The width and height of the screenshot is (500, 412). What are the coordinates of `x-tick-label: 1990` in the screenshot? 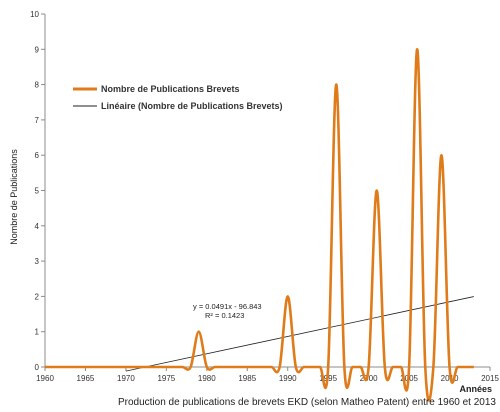 It's located at (288, 378).